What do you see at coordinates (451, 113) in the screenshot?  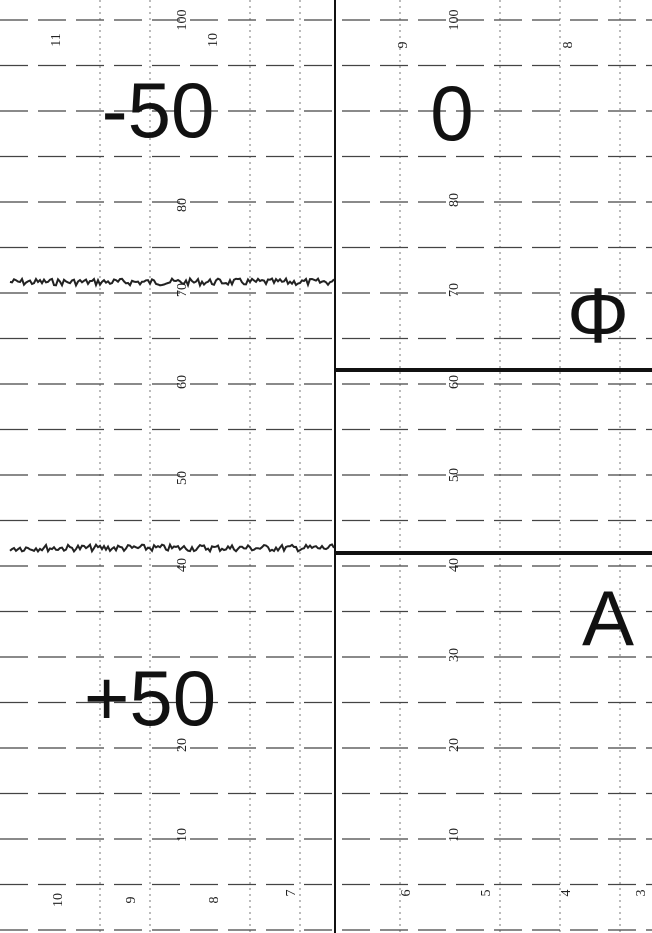 I see `label-zero: 0` at bounding box center [451, 113].